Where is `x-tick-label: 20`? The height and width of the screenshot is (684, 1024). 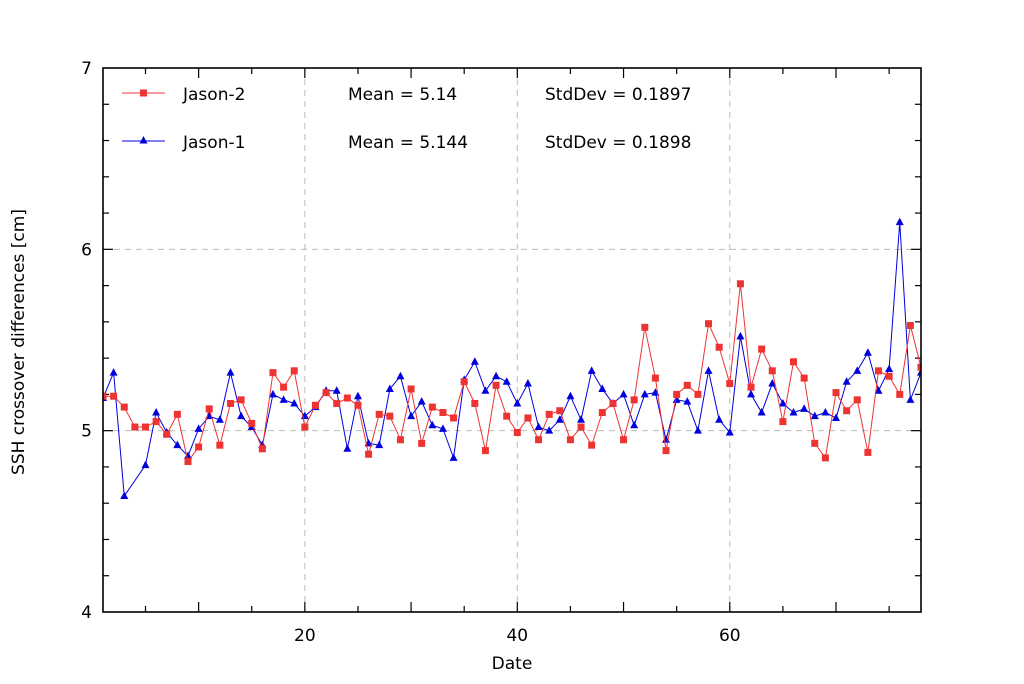
x-tick-label: 20 is located at coordinates (305, 636).